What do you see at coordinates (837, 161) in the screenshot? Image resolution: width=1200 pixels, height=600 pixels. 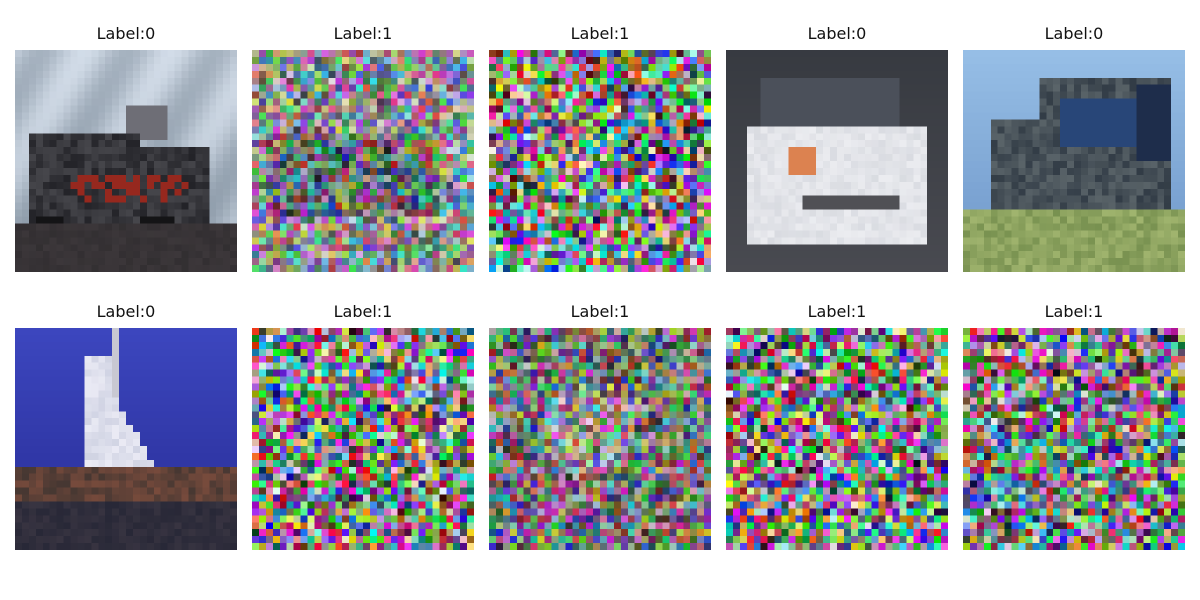 I see `panel-image-white-car` at bounding box center [837, 161].